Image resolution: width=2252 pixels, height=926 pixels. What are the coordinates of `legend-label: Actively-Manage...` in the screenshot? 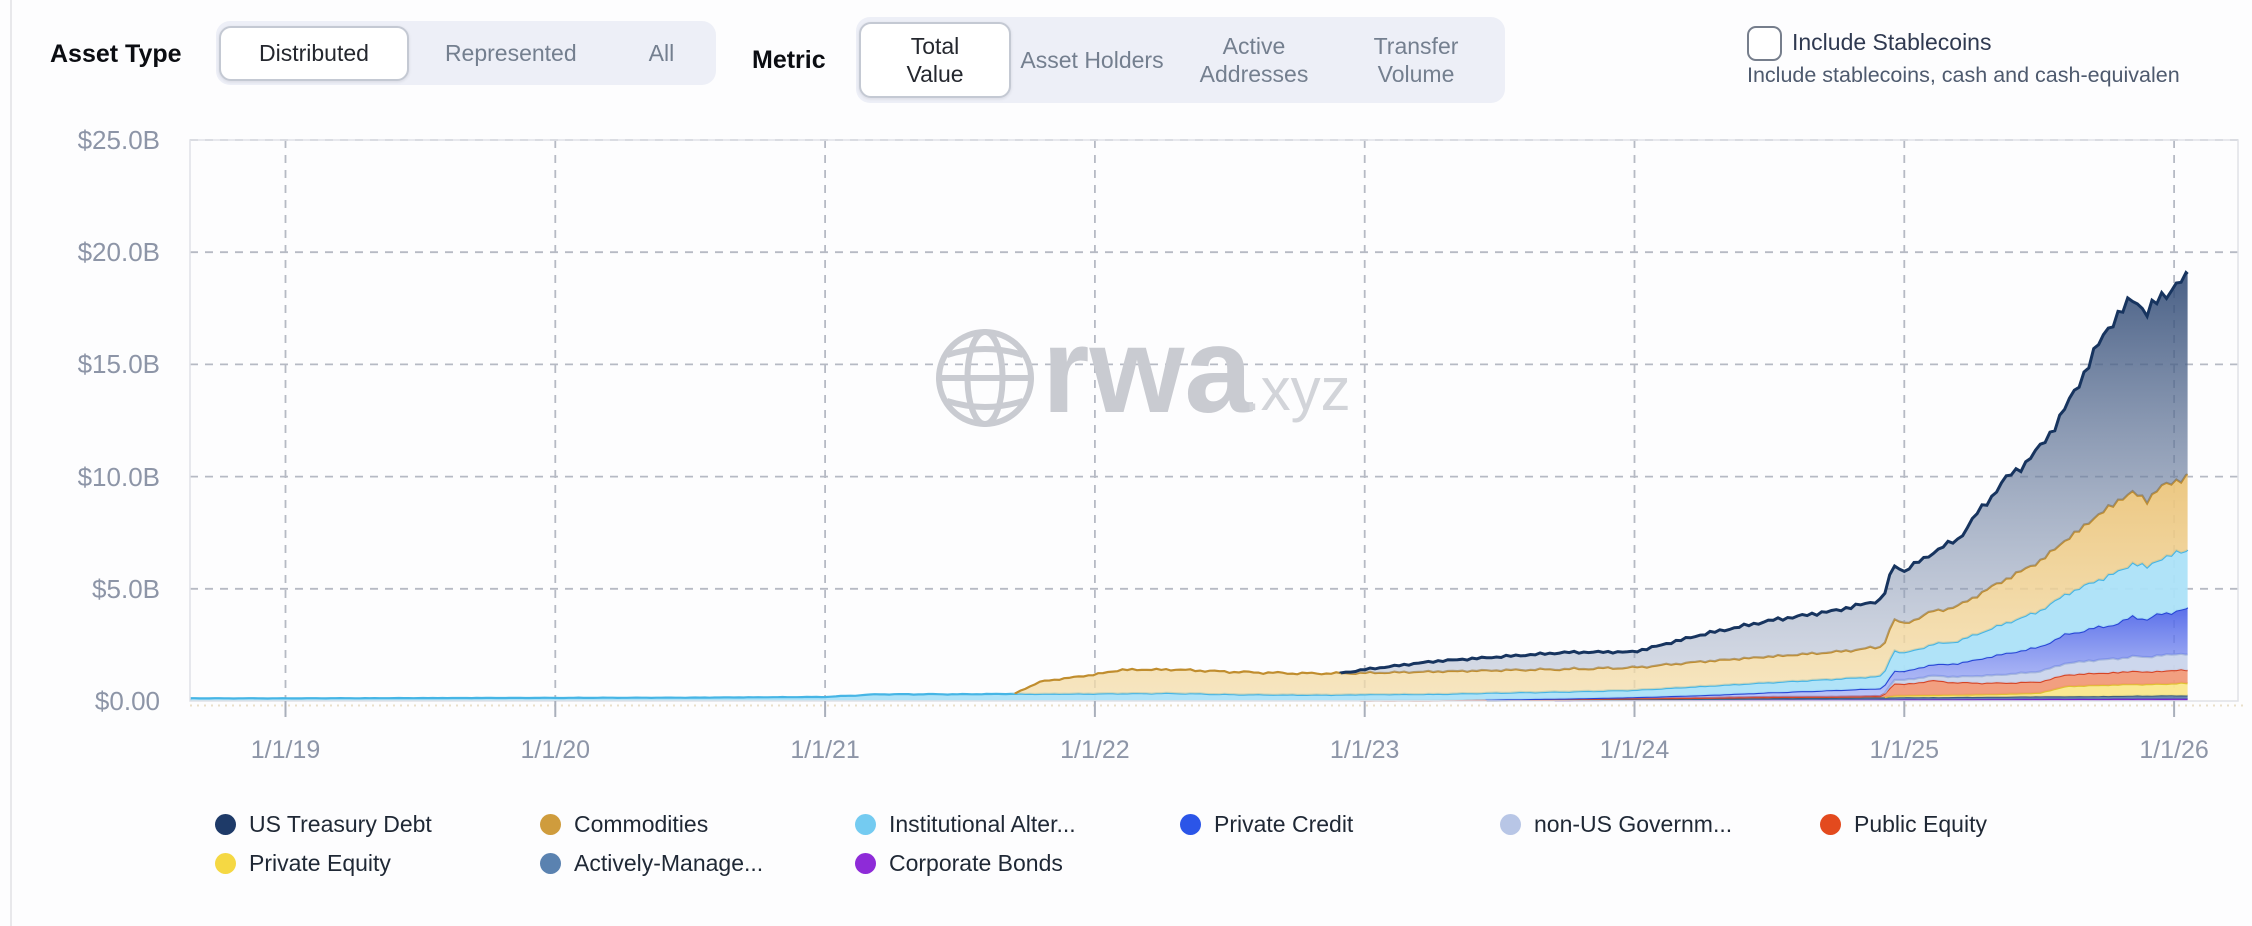 It's located at (669, 862).